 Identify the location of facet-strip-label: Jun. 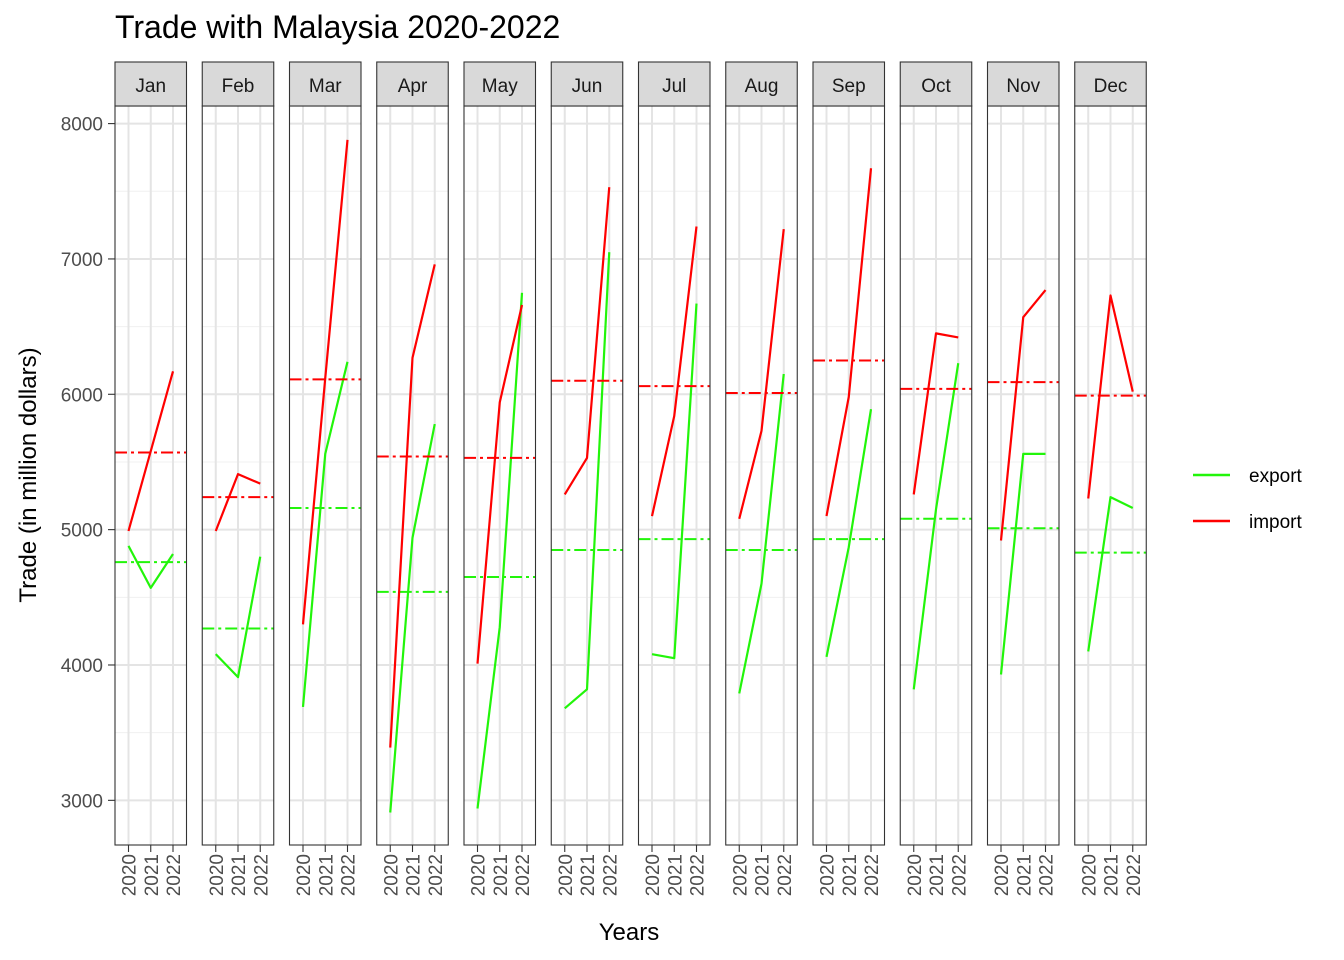
(587, 86).